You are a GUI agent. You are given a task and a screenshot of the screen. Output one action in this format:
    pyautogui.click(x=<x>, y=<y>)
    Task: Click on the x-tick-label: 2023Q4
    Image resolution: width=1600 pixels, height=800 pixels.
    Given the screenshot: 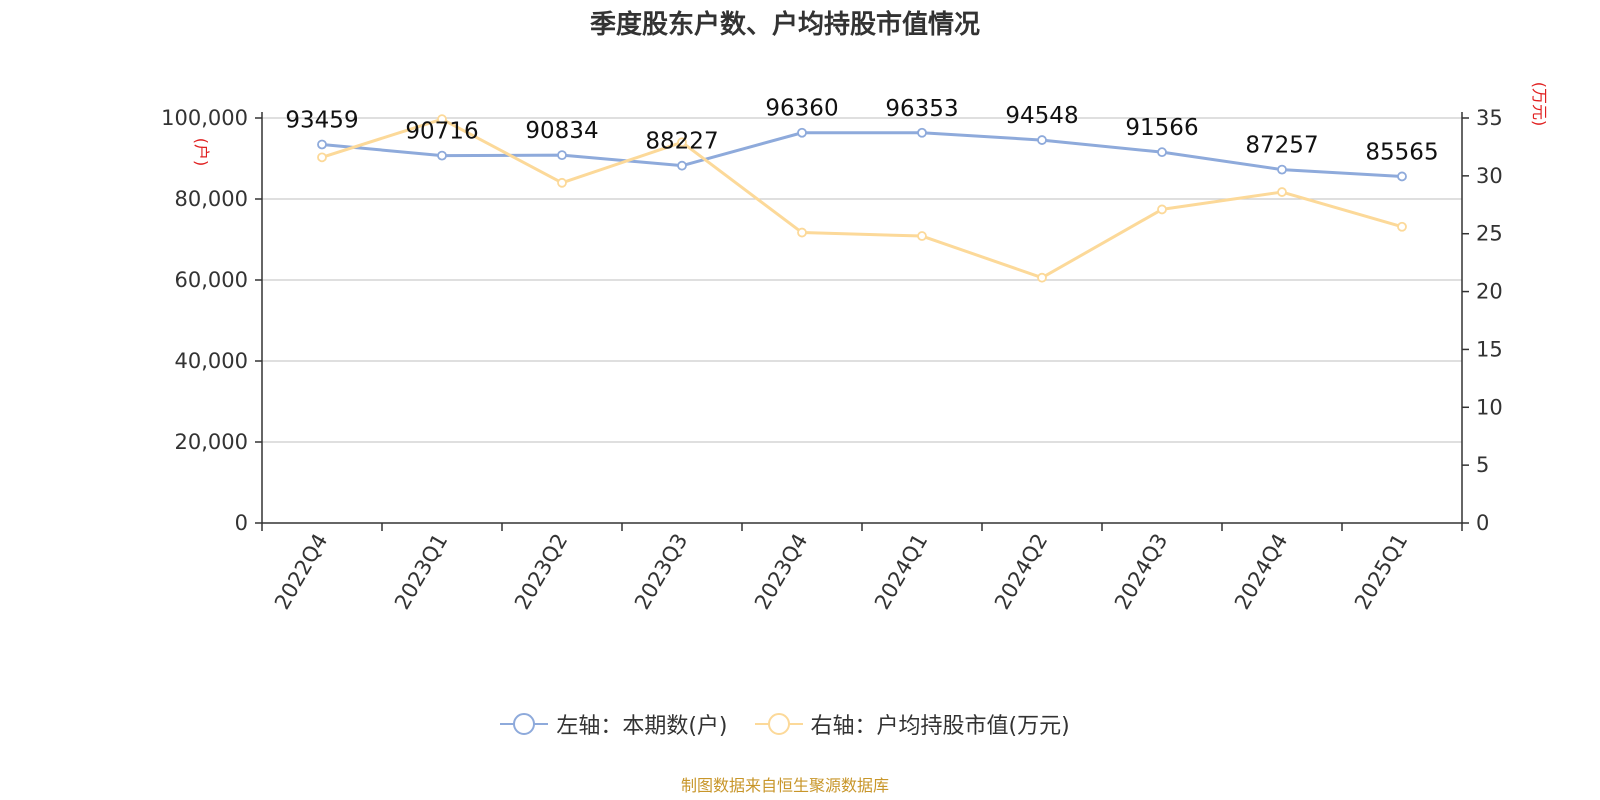 What is the action you would take?
    pyautogui.click(x=781, y=572)
    